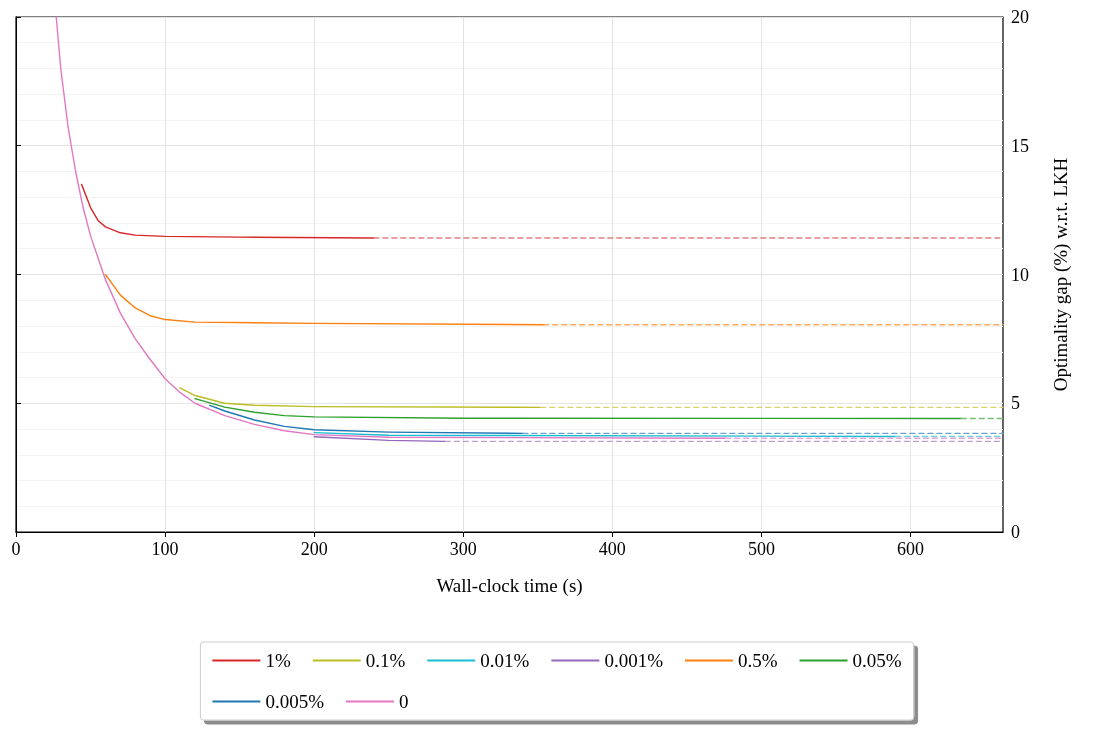  Describe the element at coordinates (314, 549) in the screenshot. I see `x-tick-label: 200` at that location.